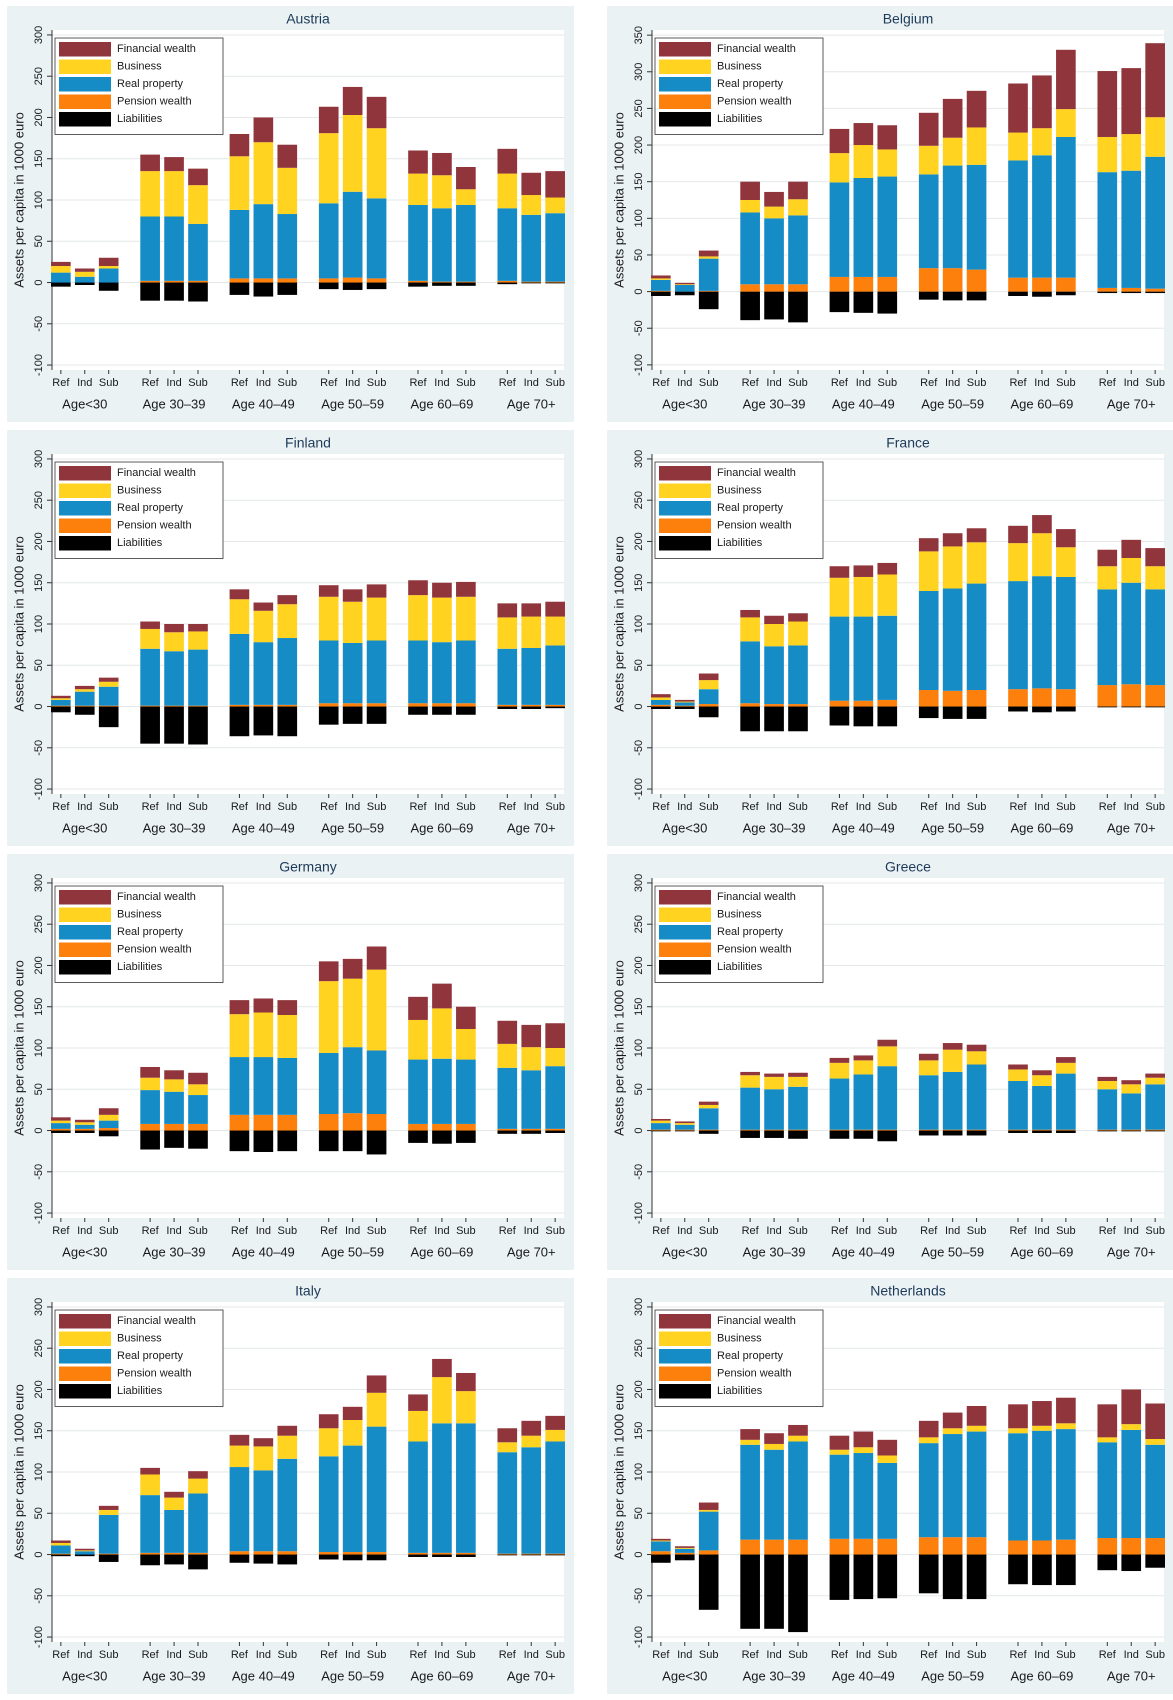 This screenshot has height=1700, width=1173. What do you see at coordinates (754, 102) in the screenshot?
I see `legend-label: Pension wealth` at bounding box center [754, 102].